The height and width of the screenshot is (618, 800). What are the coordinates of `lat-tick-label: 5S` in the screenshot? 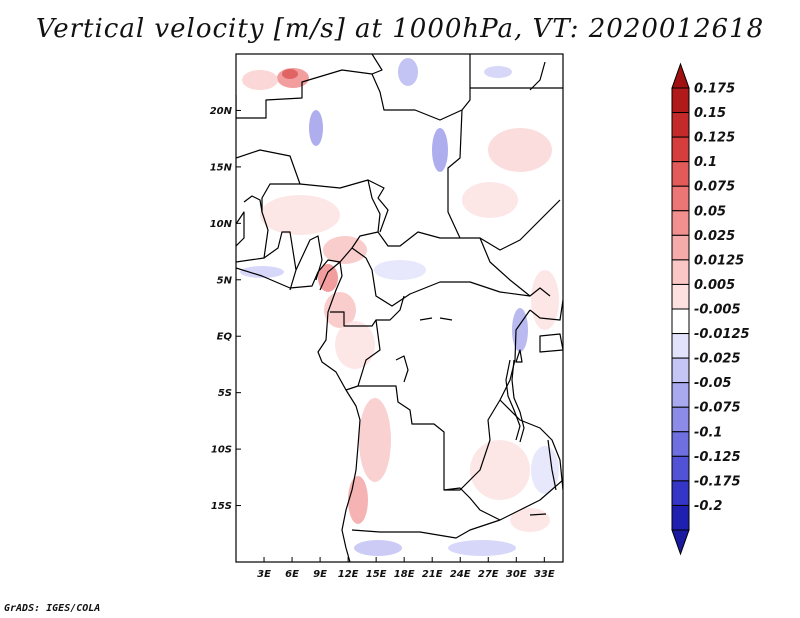 It's located at (225, 393).